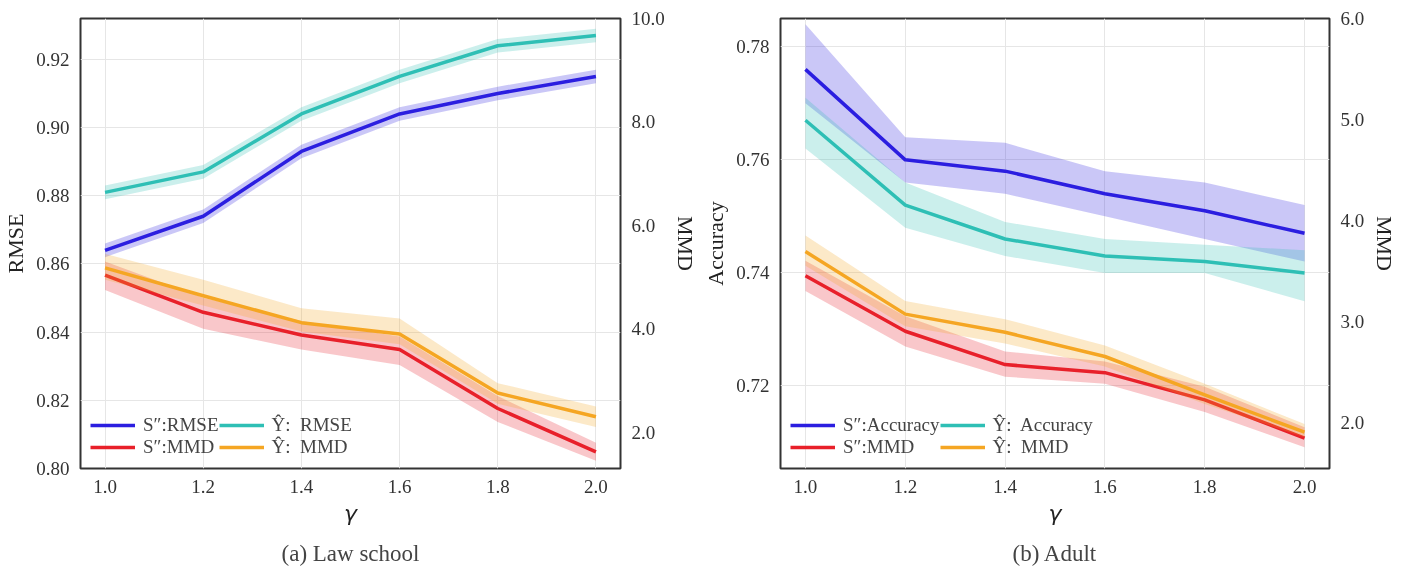  Describe the element at coordinates (1352, 321) in the screenshot. I see `y2-tick-label: 3.0` at that location.